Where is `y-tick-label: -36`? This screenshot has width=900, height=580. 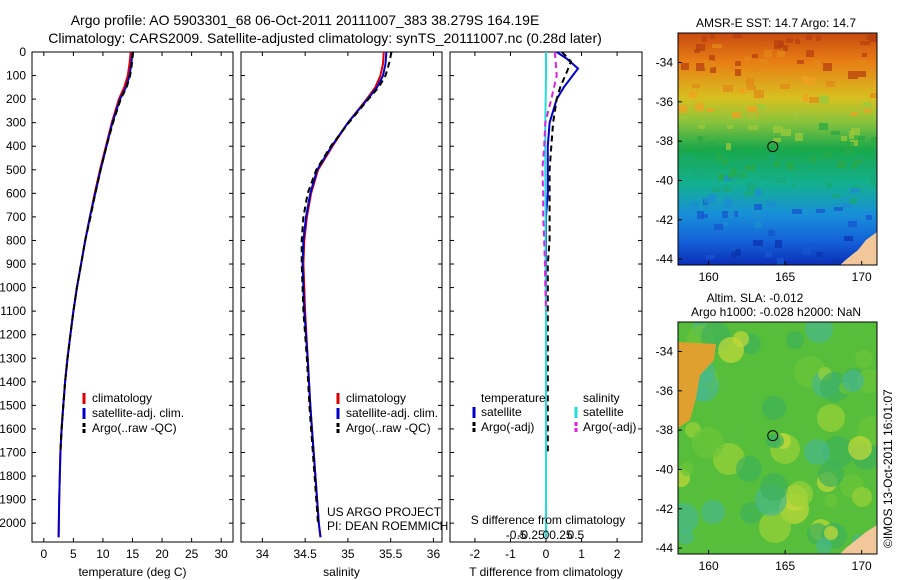
y-tick-label: -36 is located at coordinates (665, 391).